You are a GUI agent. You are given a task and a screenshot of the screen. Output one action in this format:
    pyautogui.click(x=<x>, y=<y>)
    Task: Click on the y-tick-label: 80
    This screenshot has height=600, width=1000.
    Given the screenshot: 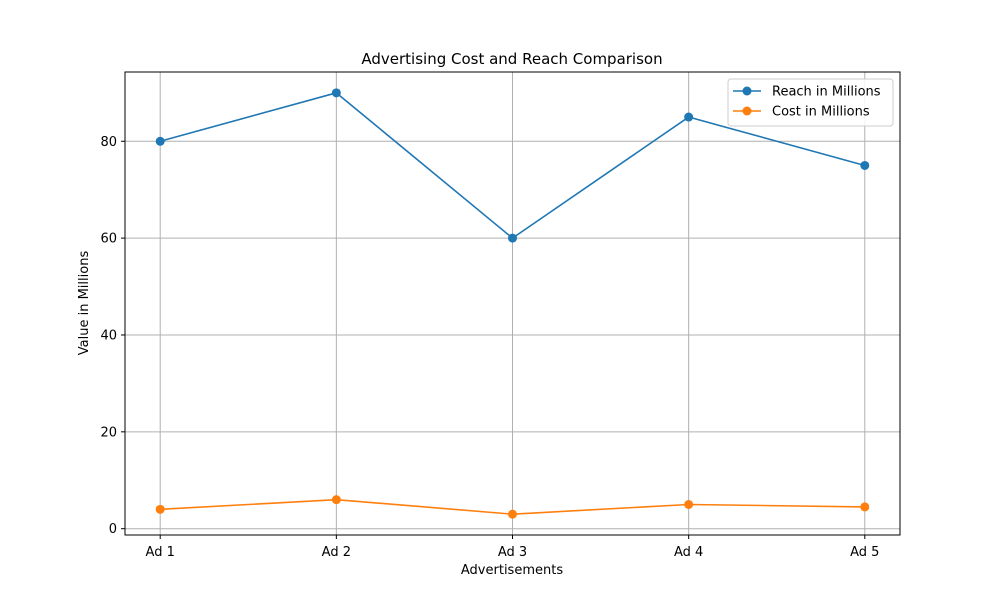 What is the action you would take?
    pyautogui.click(x=108, y=142)
    